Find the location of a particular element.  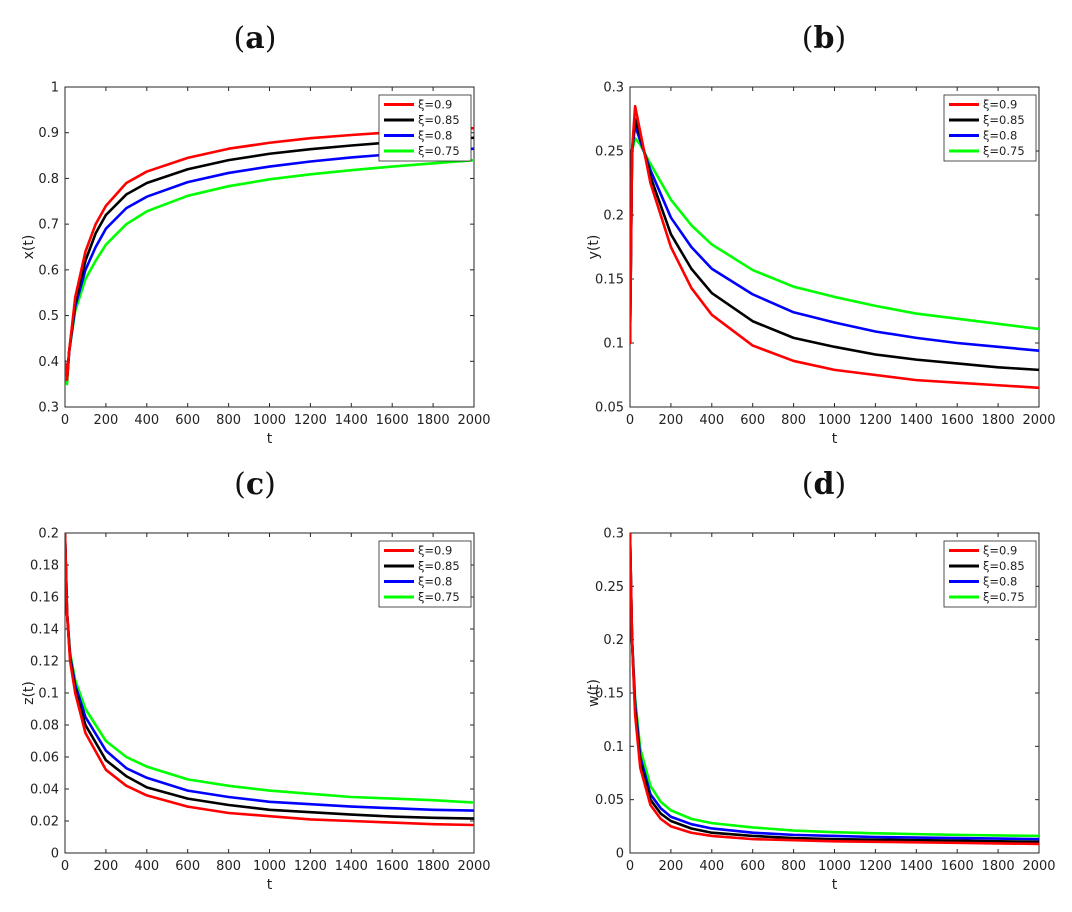

series-group-c is located at coordinates (269, 680).